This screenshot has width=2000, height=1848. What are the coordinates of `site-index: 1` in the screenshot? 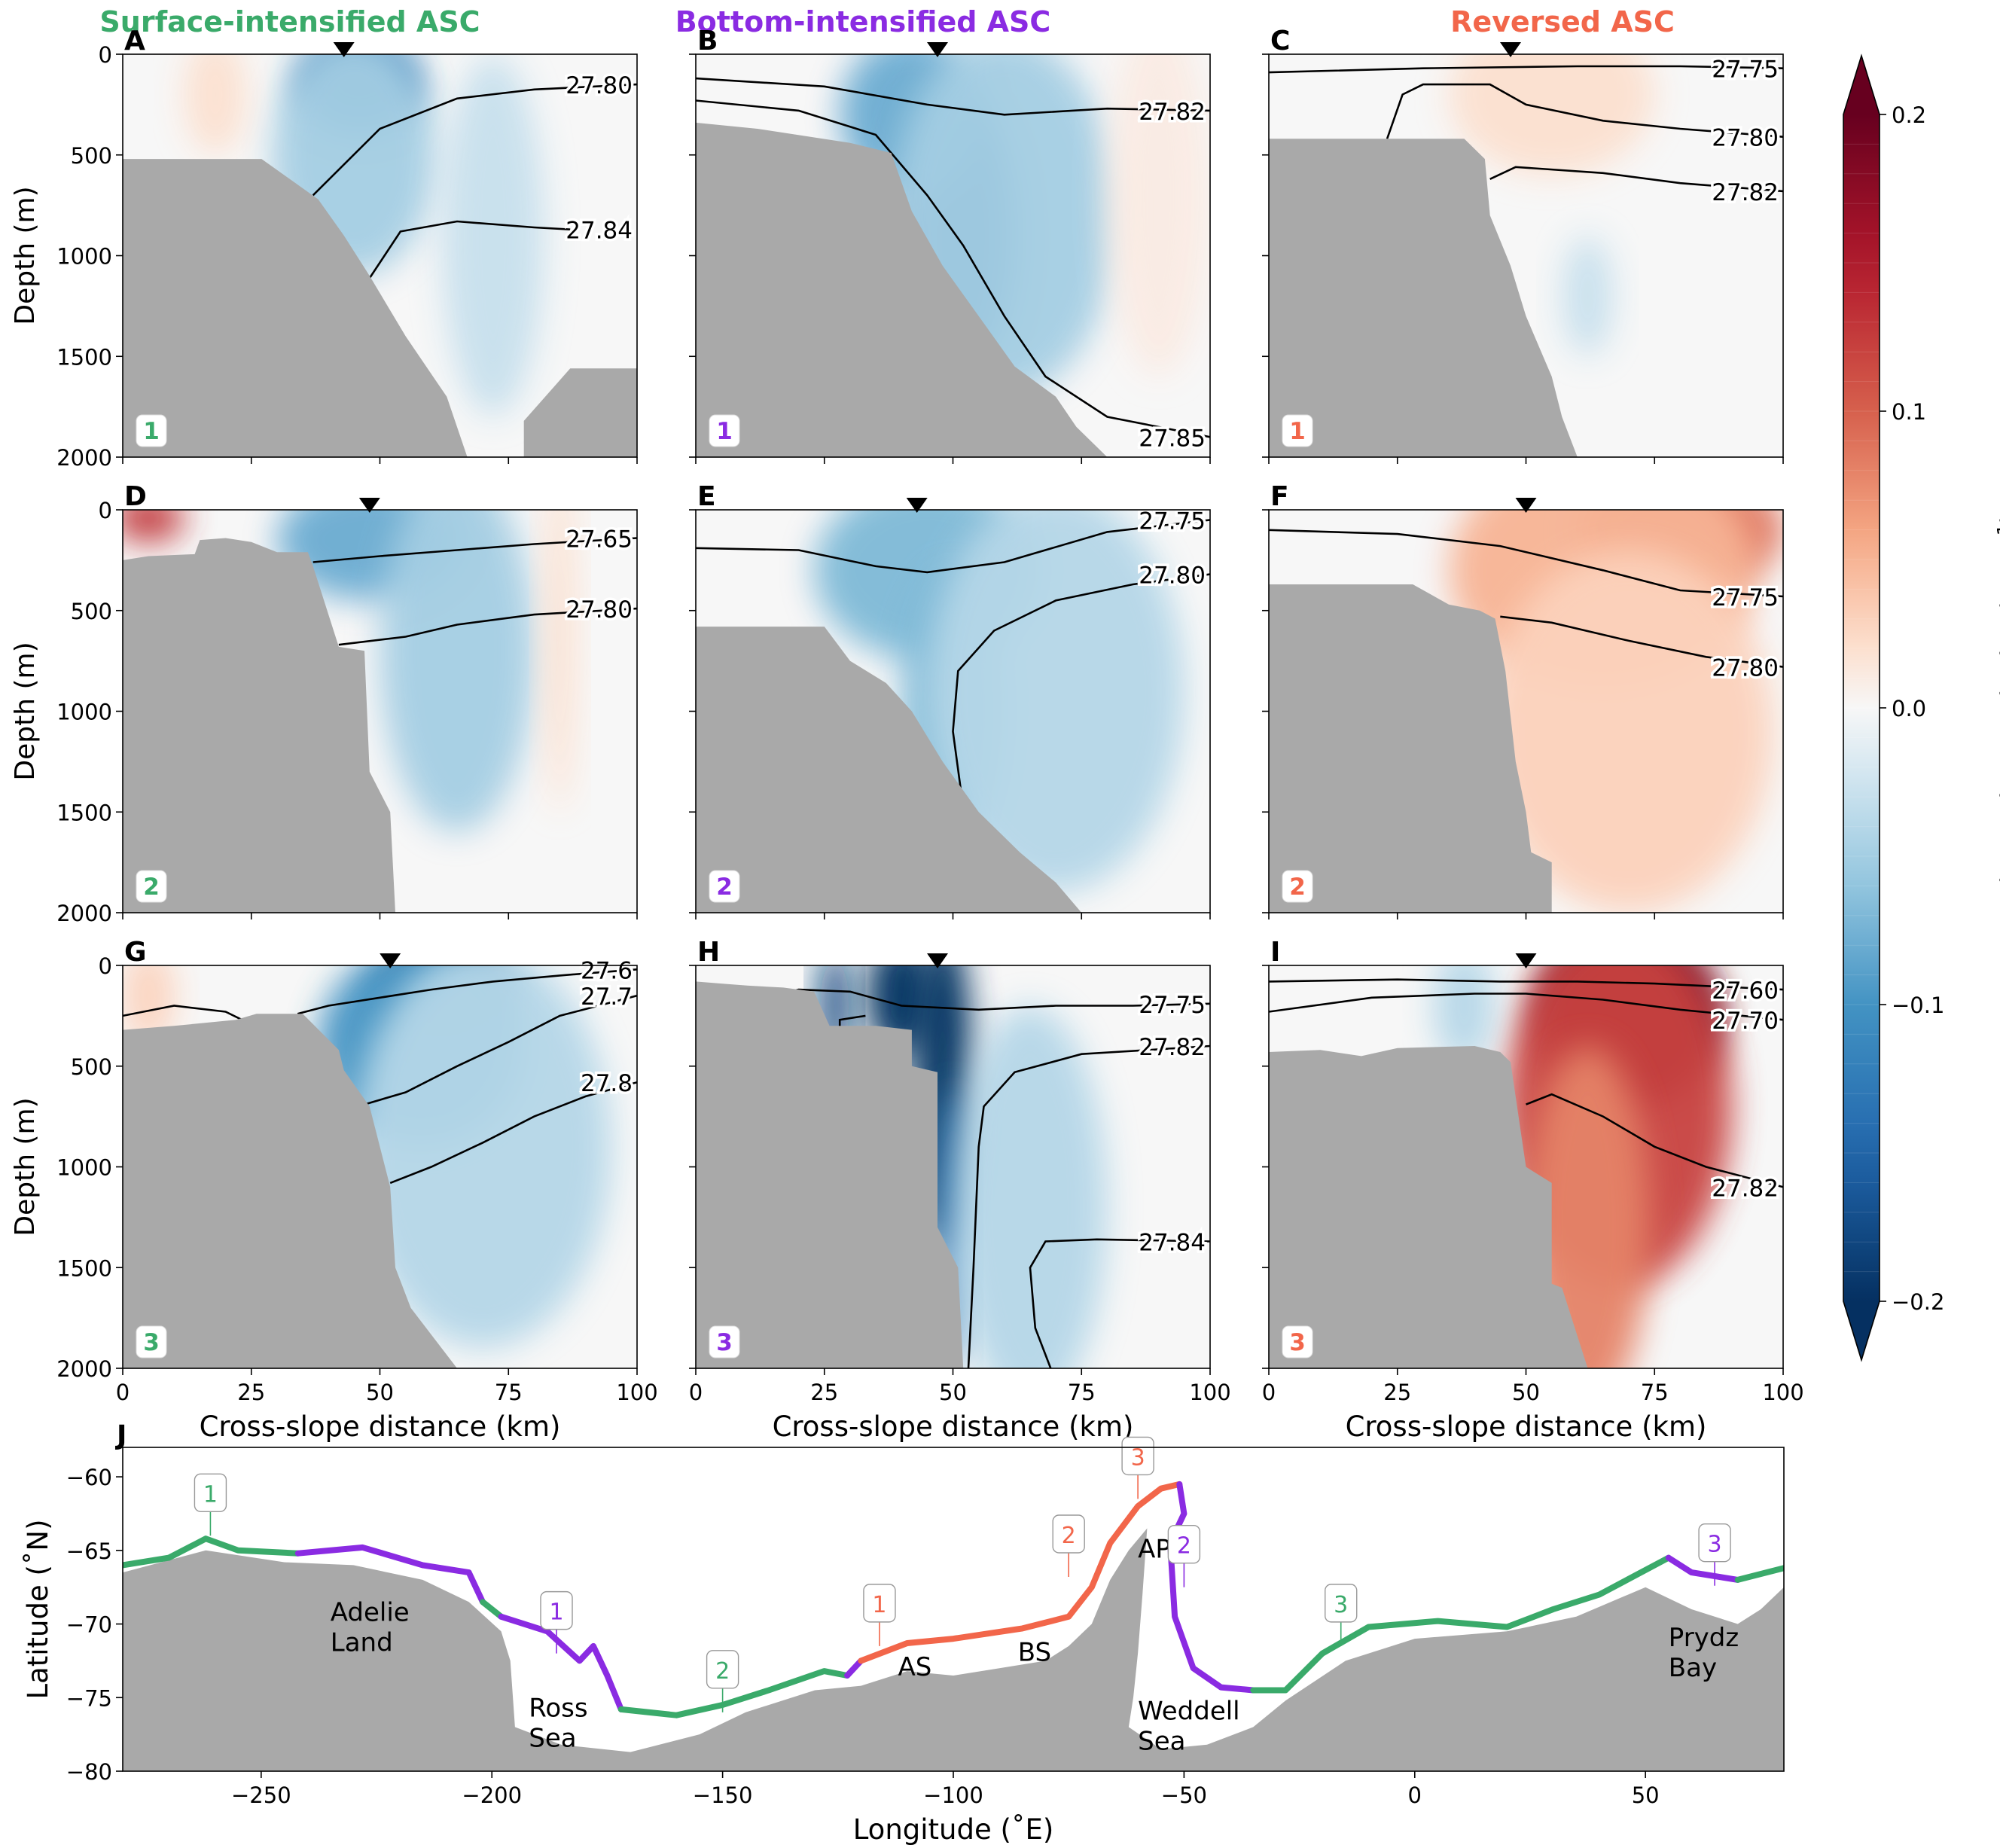 It's located at (151, 432).